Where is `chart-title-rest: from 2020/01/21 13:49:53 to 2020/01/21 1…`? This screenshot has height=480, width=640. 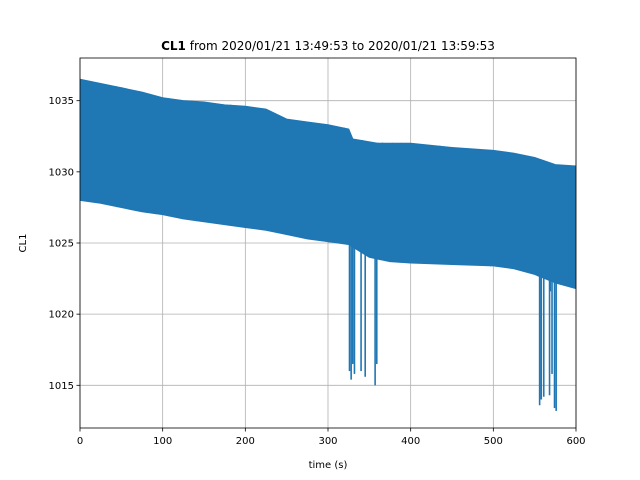
chart-title-rest: from 2020/01/21 13:49:53 to 2020/01/21 1… is located at coordinates (340, 46).